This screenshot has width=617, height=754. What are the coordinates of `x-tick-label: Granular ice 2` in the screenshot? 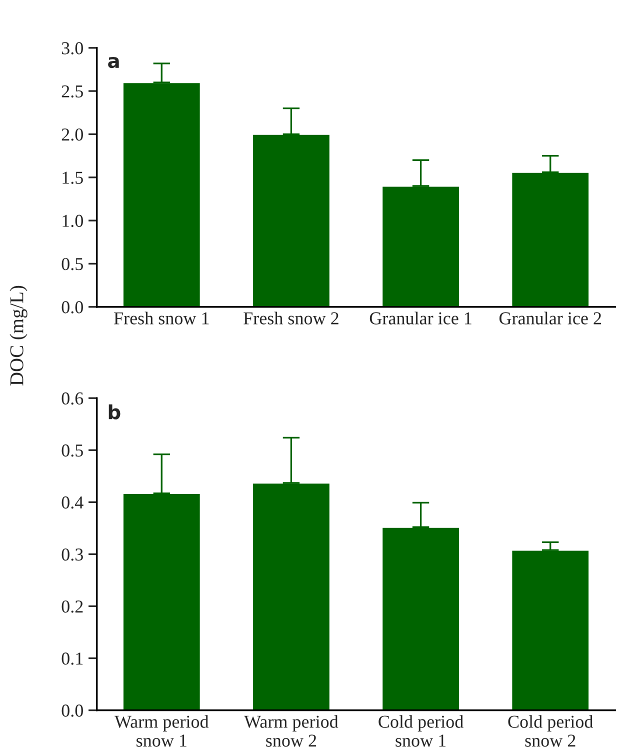 It's located at (550, 318).